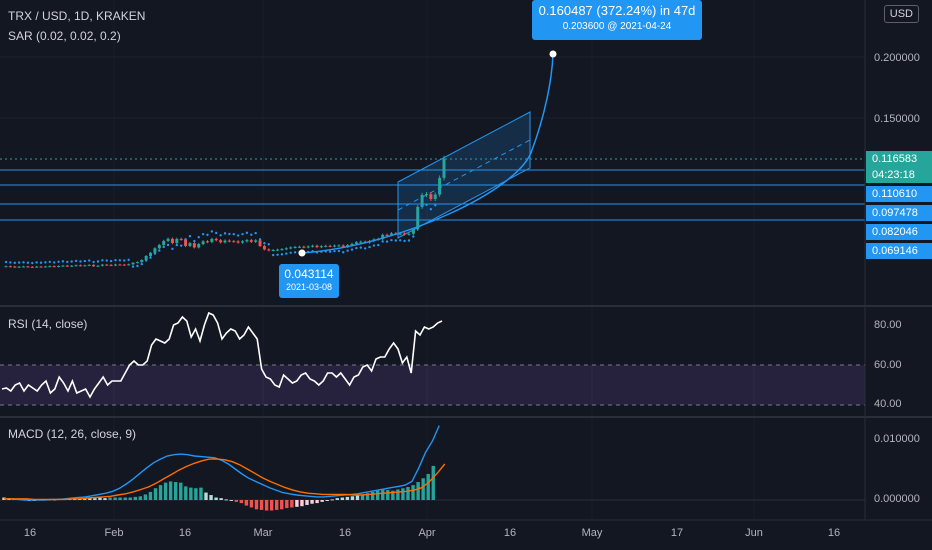  Describe the element at coordinates (899, 232) in the screenshot. I see `level-tag: 0.082046` at that location.